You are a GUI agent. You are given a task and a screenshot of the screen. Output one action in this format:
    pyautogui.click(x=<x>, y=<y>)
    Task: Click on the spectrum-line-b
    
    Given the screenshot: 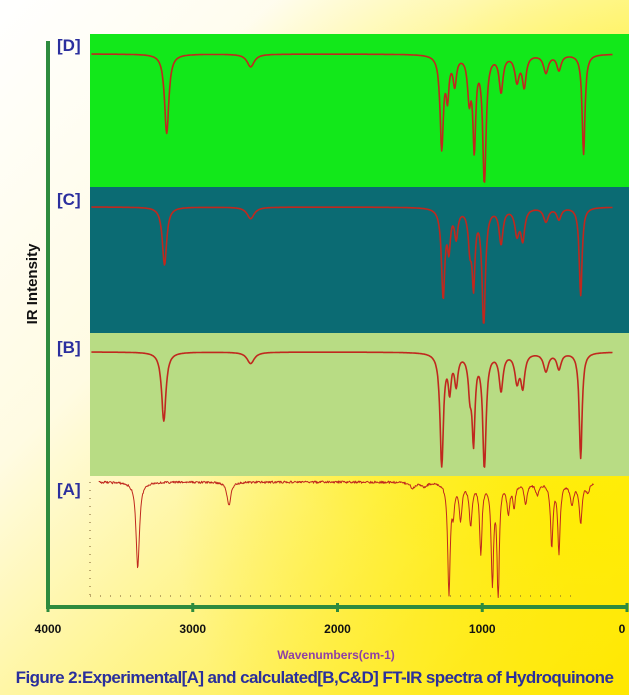 What is the action you would take?
    pyautogui.click(x=352, y=409)
    